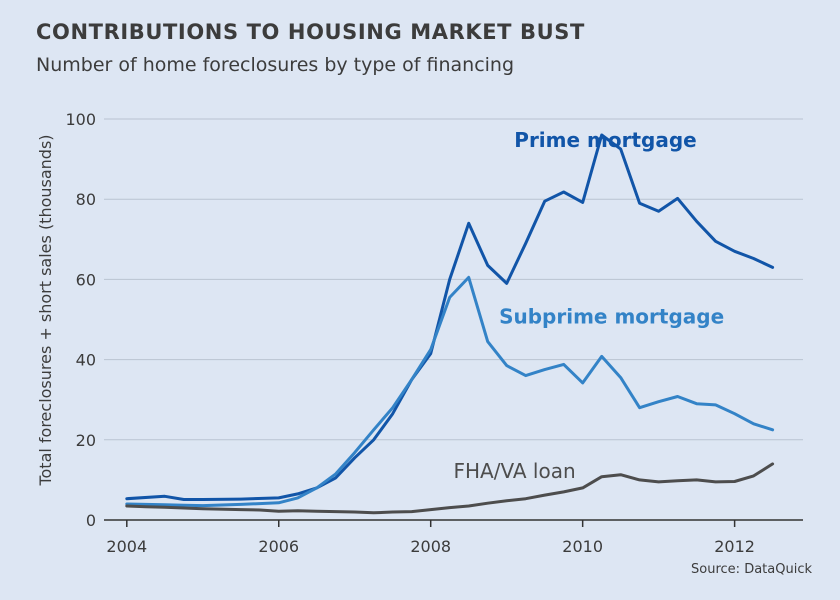 This screenshot has width=840, height=600. I want to click on x-tick-label-2004: 2004, so click(126, 546).